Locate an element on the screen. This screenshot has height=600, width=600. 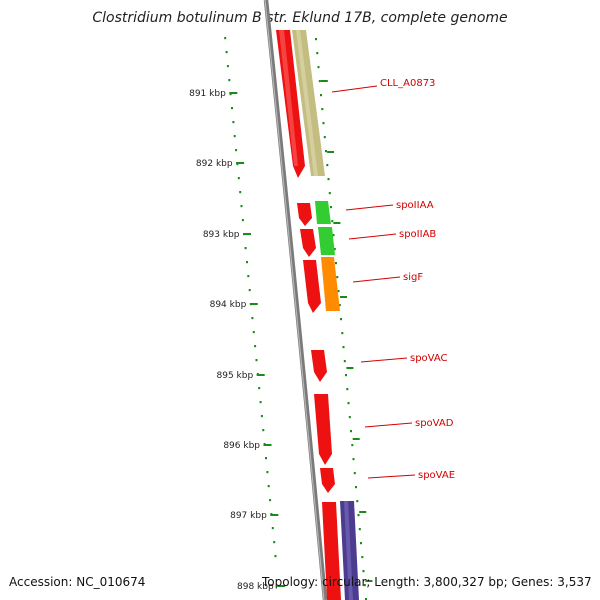
gene-spoiiaa is located at coordinates (304, 214).